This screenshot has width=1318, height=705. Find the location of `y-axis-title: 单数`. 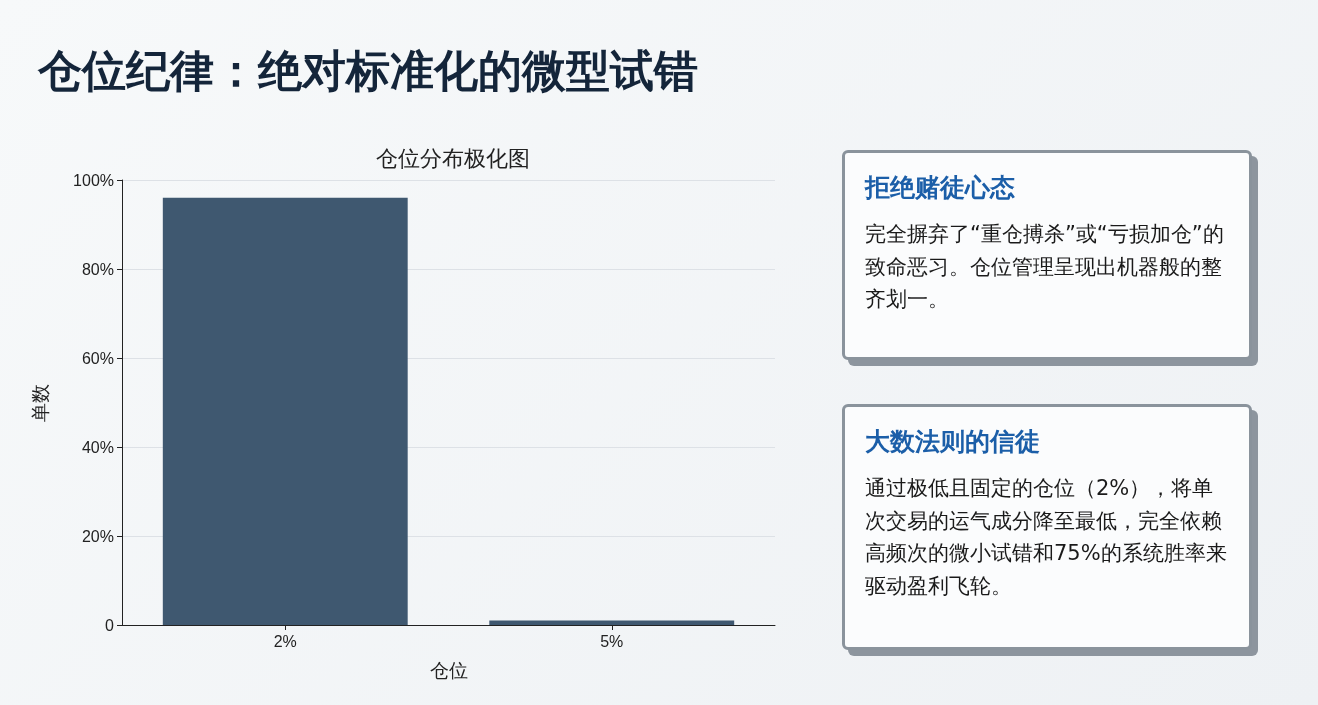

y-axis-title: 单数 is located at coordinates (40, 402).